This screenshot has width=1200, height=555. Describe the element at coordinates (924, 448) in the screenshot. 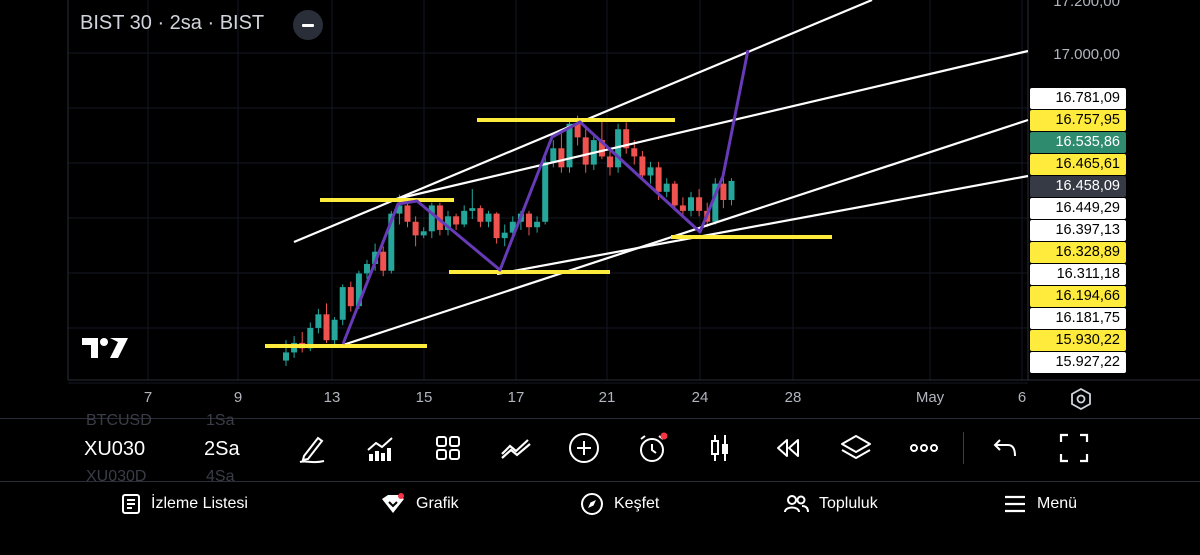

I see `more-icon` at that location.